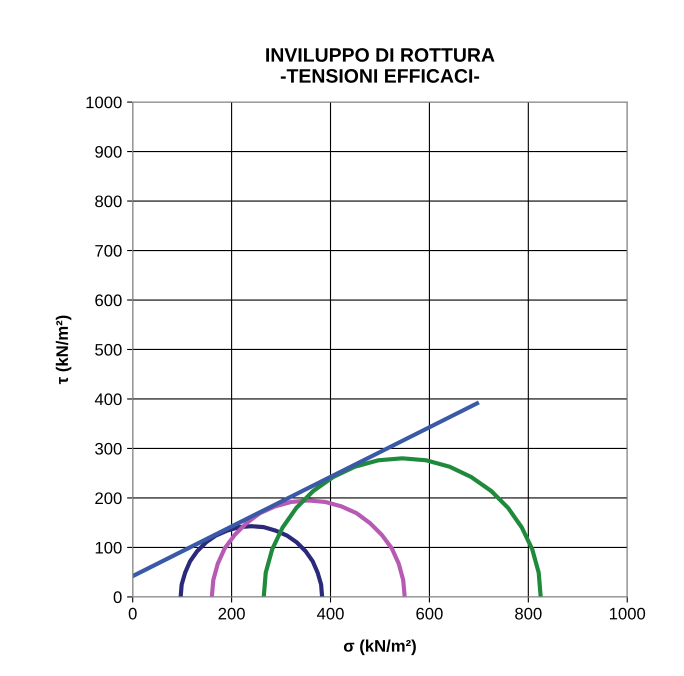 Image resolution: width=684 pixels, height=676 pixels. Describe the element at coordinates (108, 300) in the screenshot. I see `y-tick-label: 600` at that location.